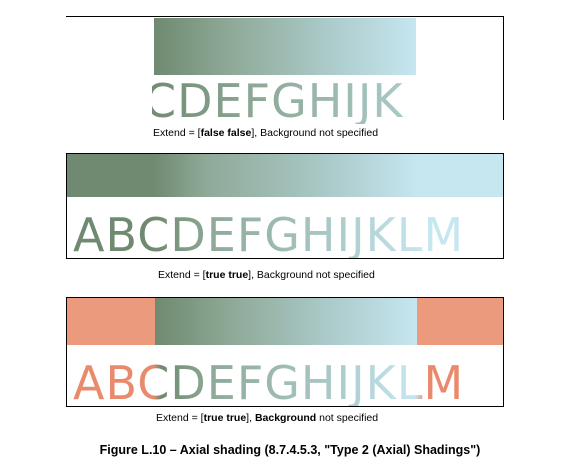  Describe the element at coordinates (111, 321) in the screenshot. I see `salmon-background-left` at that location.